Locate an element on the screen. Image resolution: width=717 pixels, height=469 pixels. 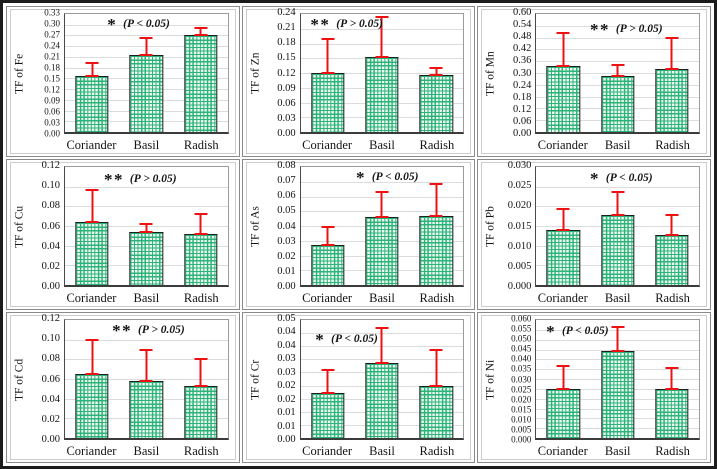
y-axis-title: TF of Cr is located at coordinates (255, 379).